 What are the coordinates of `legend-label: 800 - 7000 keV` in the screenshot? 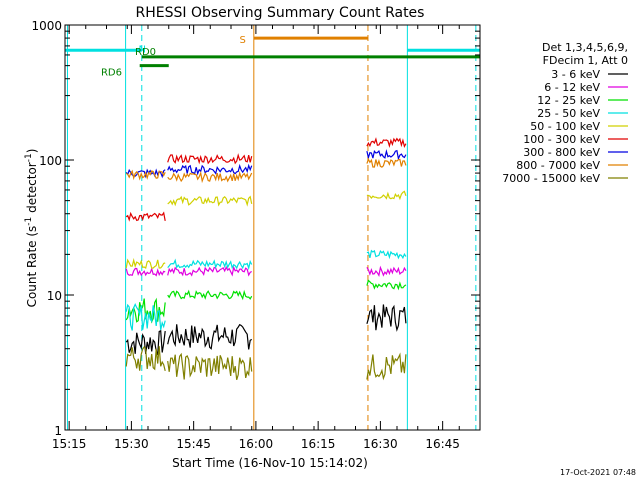 It's located at (558, 165).